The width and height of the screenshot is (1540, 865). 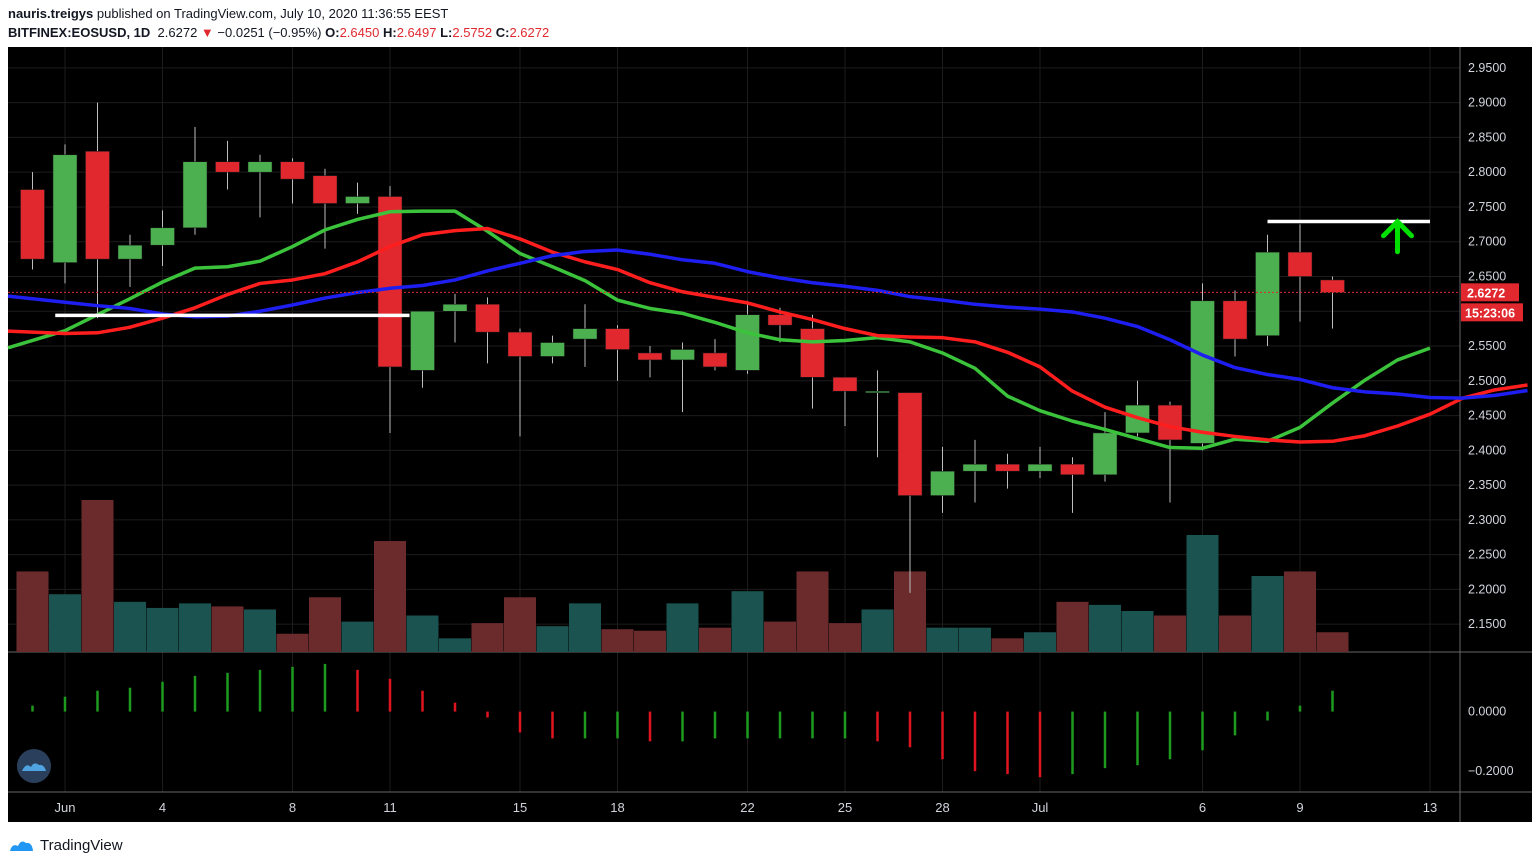 What do you see at coordinates (269, 32) in the screenshot?
I see `price-change: −0.0251 (−0.95%)` at bounding box center [269, 32].